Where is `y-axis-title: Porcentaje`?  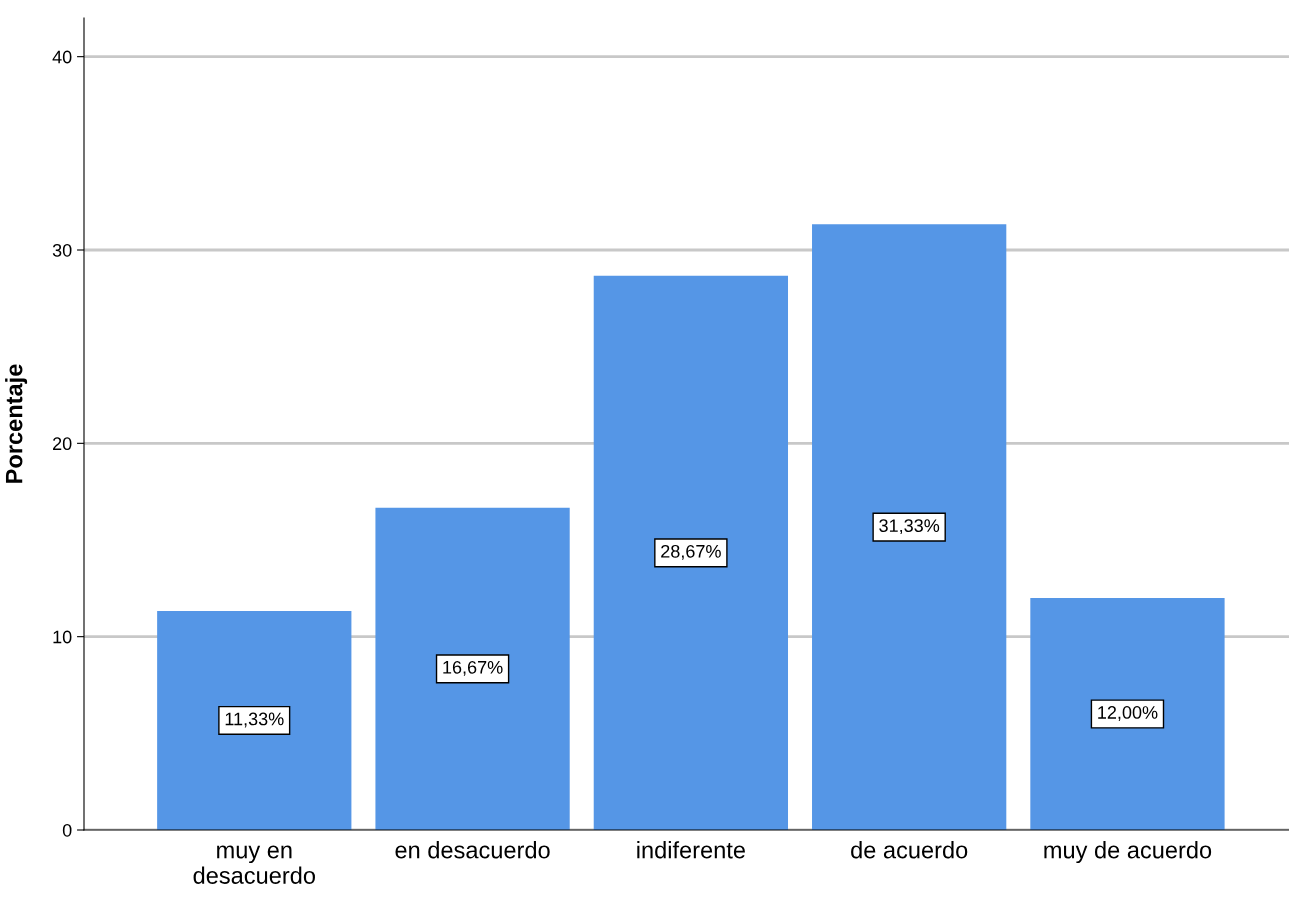
y-axis-title: Porcentaje is located at coordinates (16, 423).